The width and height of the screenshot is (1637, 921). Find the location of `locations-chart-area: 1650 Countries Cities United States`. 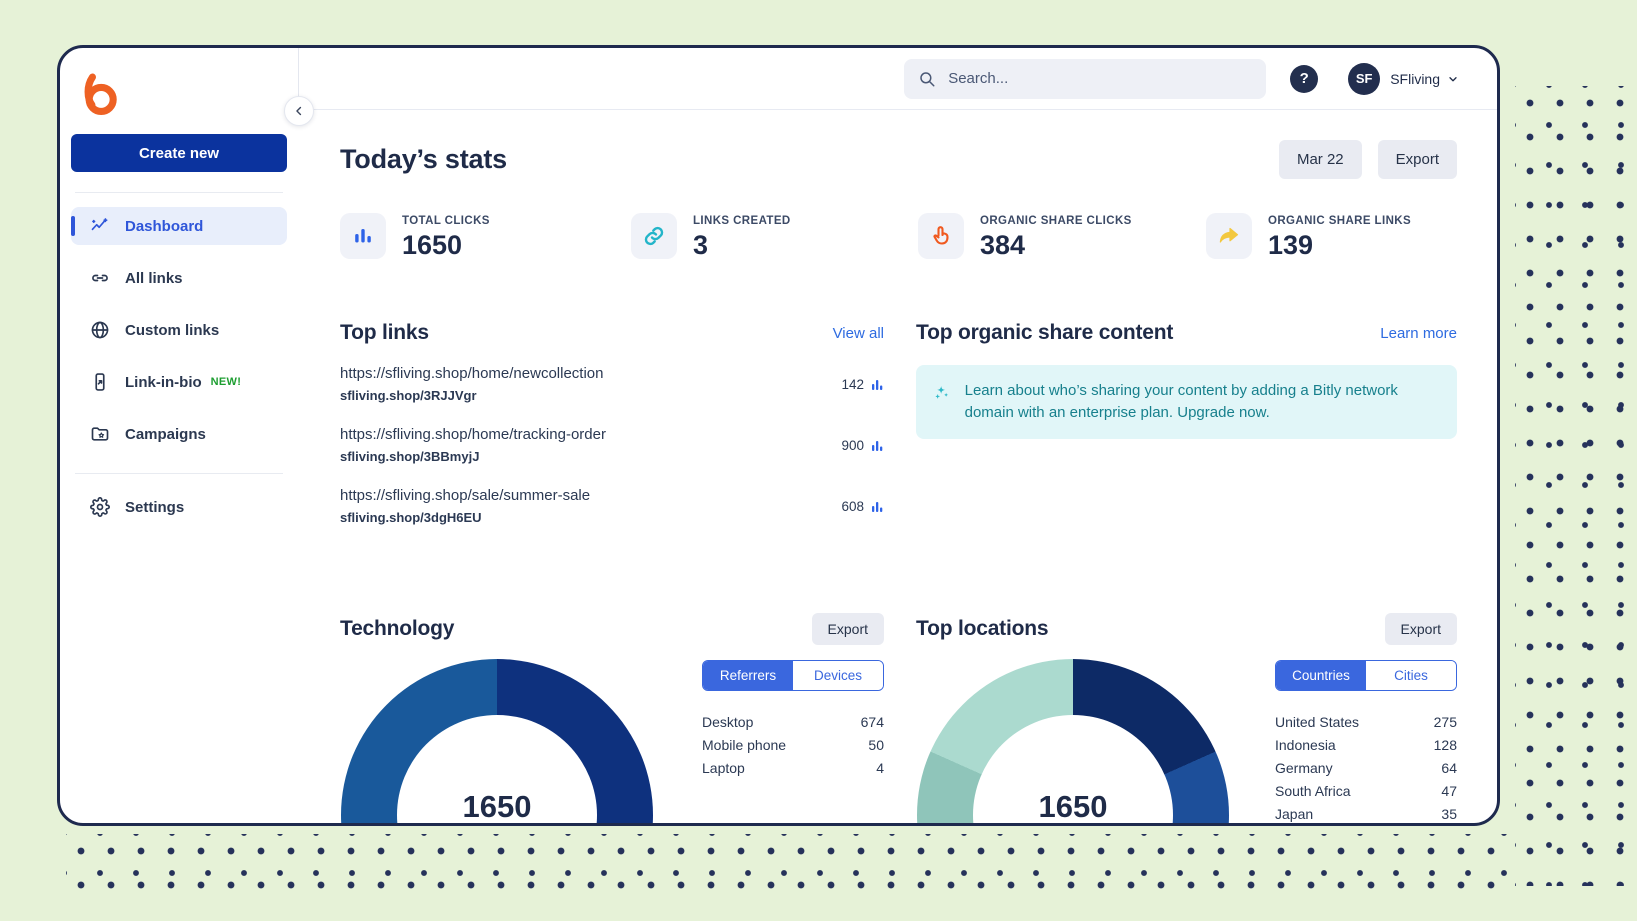

locations-chart-area: 1650 Countries Cities United States is located at coordinates (1186, 741).